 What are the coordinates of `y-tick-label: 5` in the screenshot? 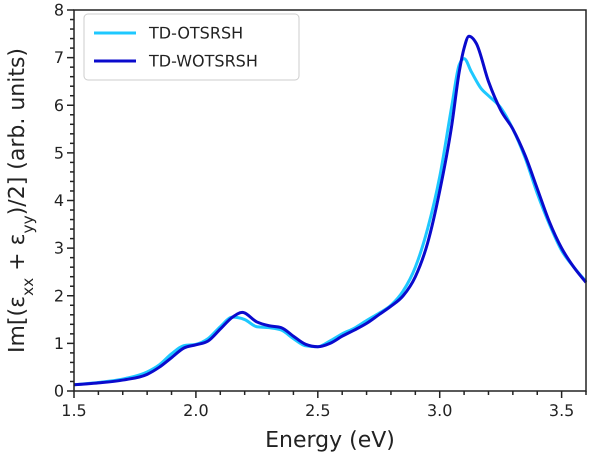 It's located at (59, 152).